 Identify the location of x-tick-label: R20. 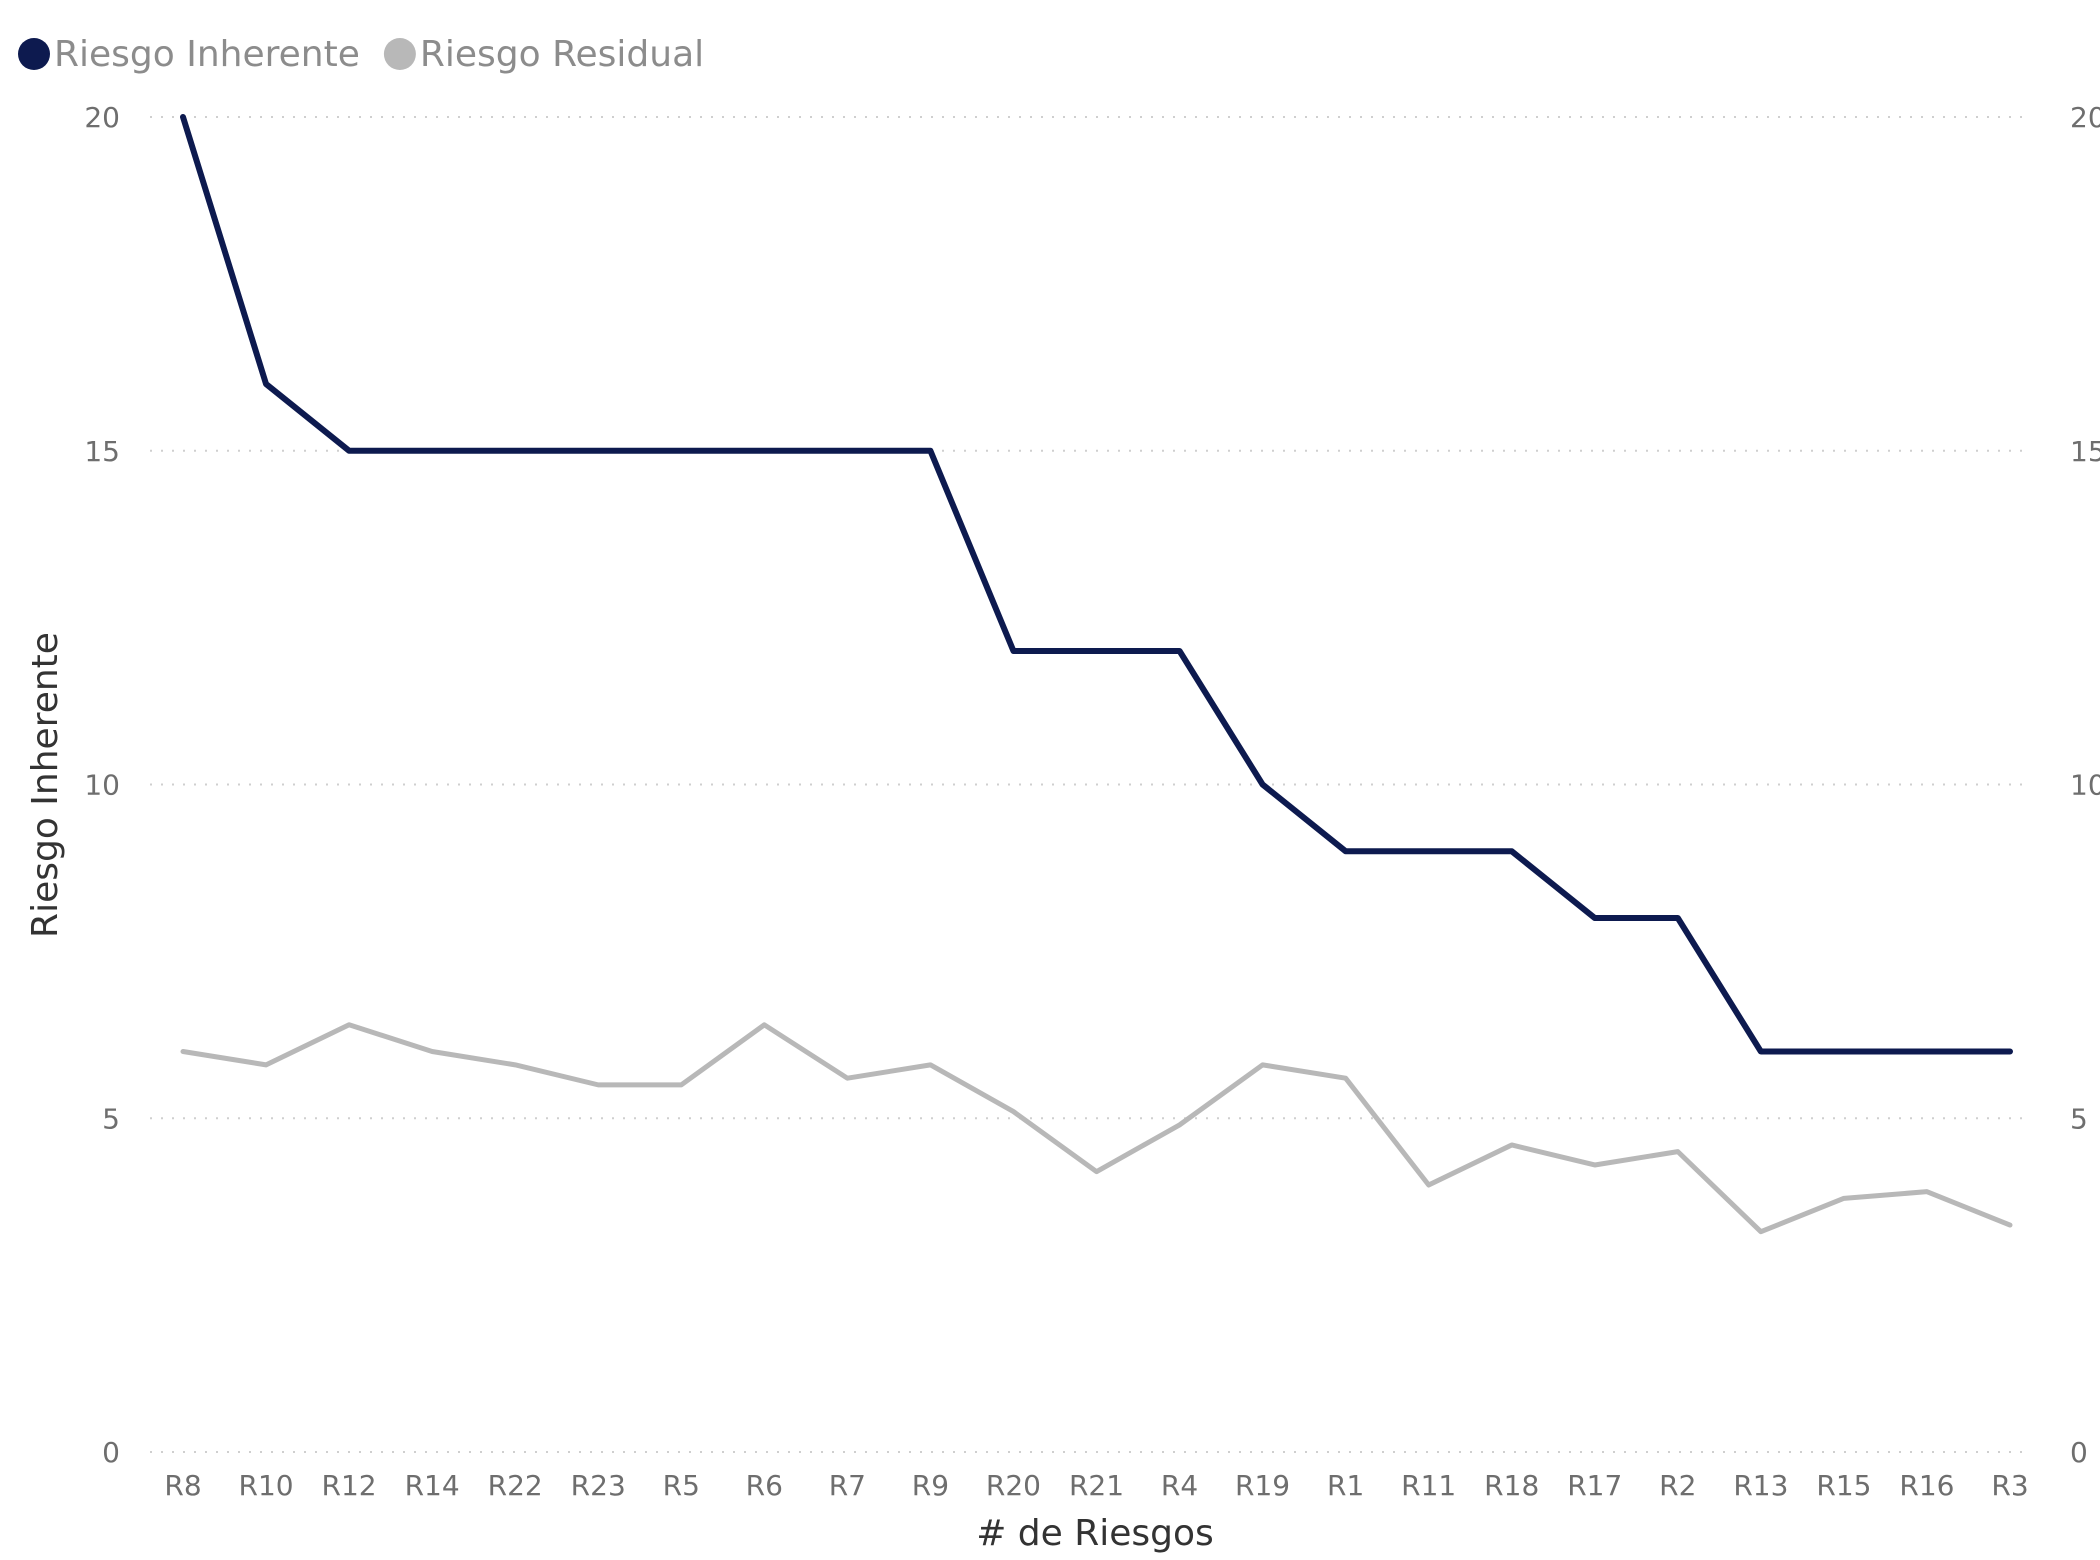
(1013, 1485).